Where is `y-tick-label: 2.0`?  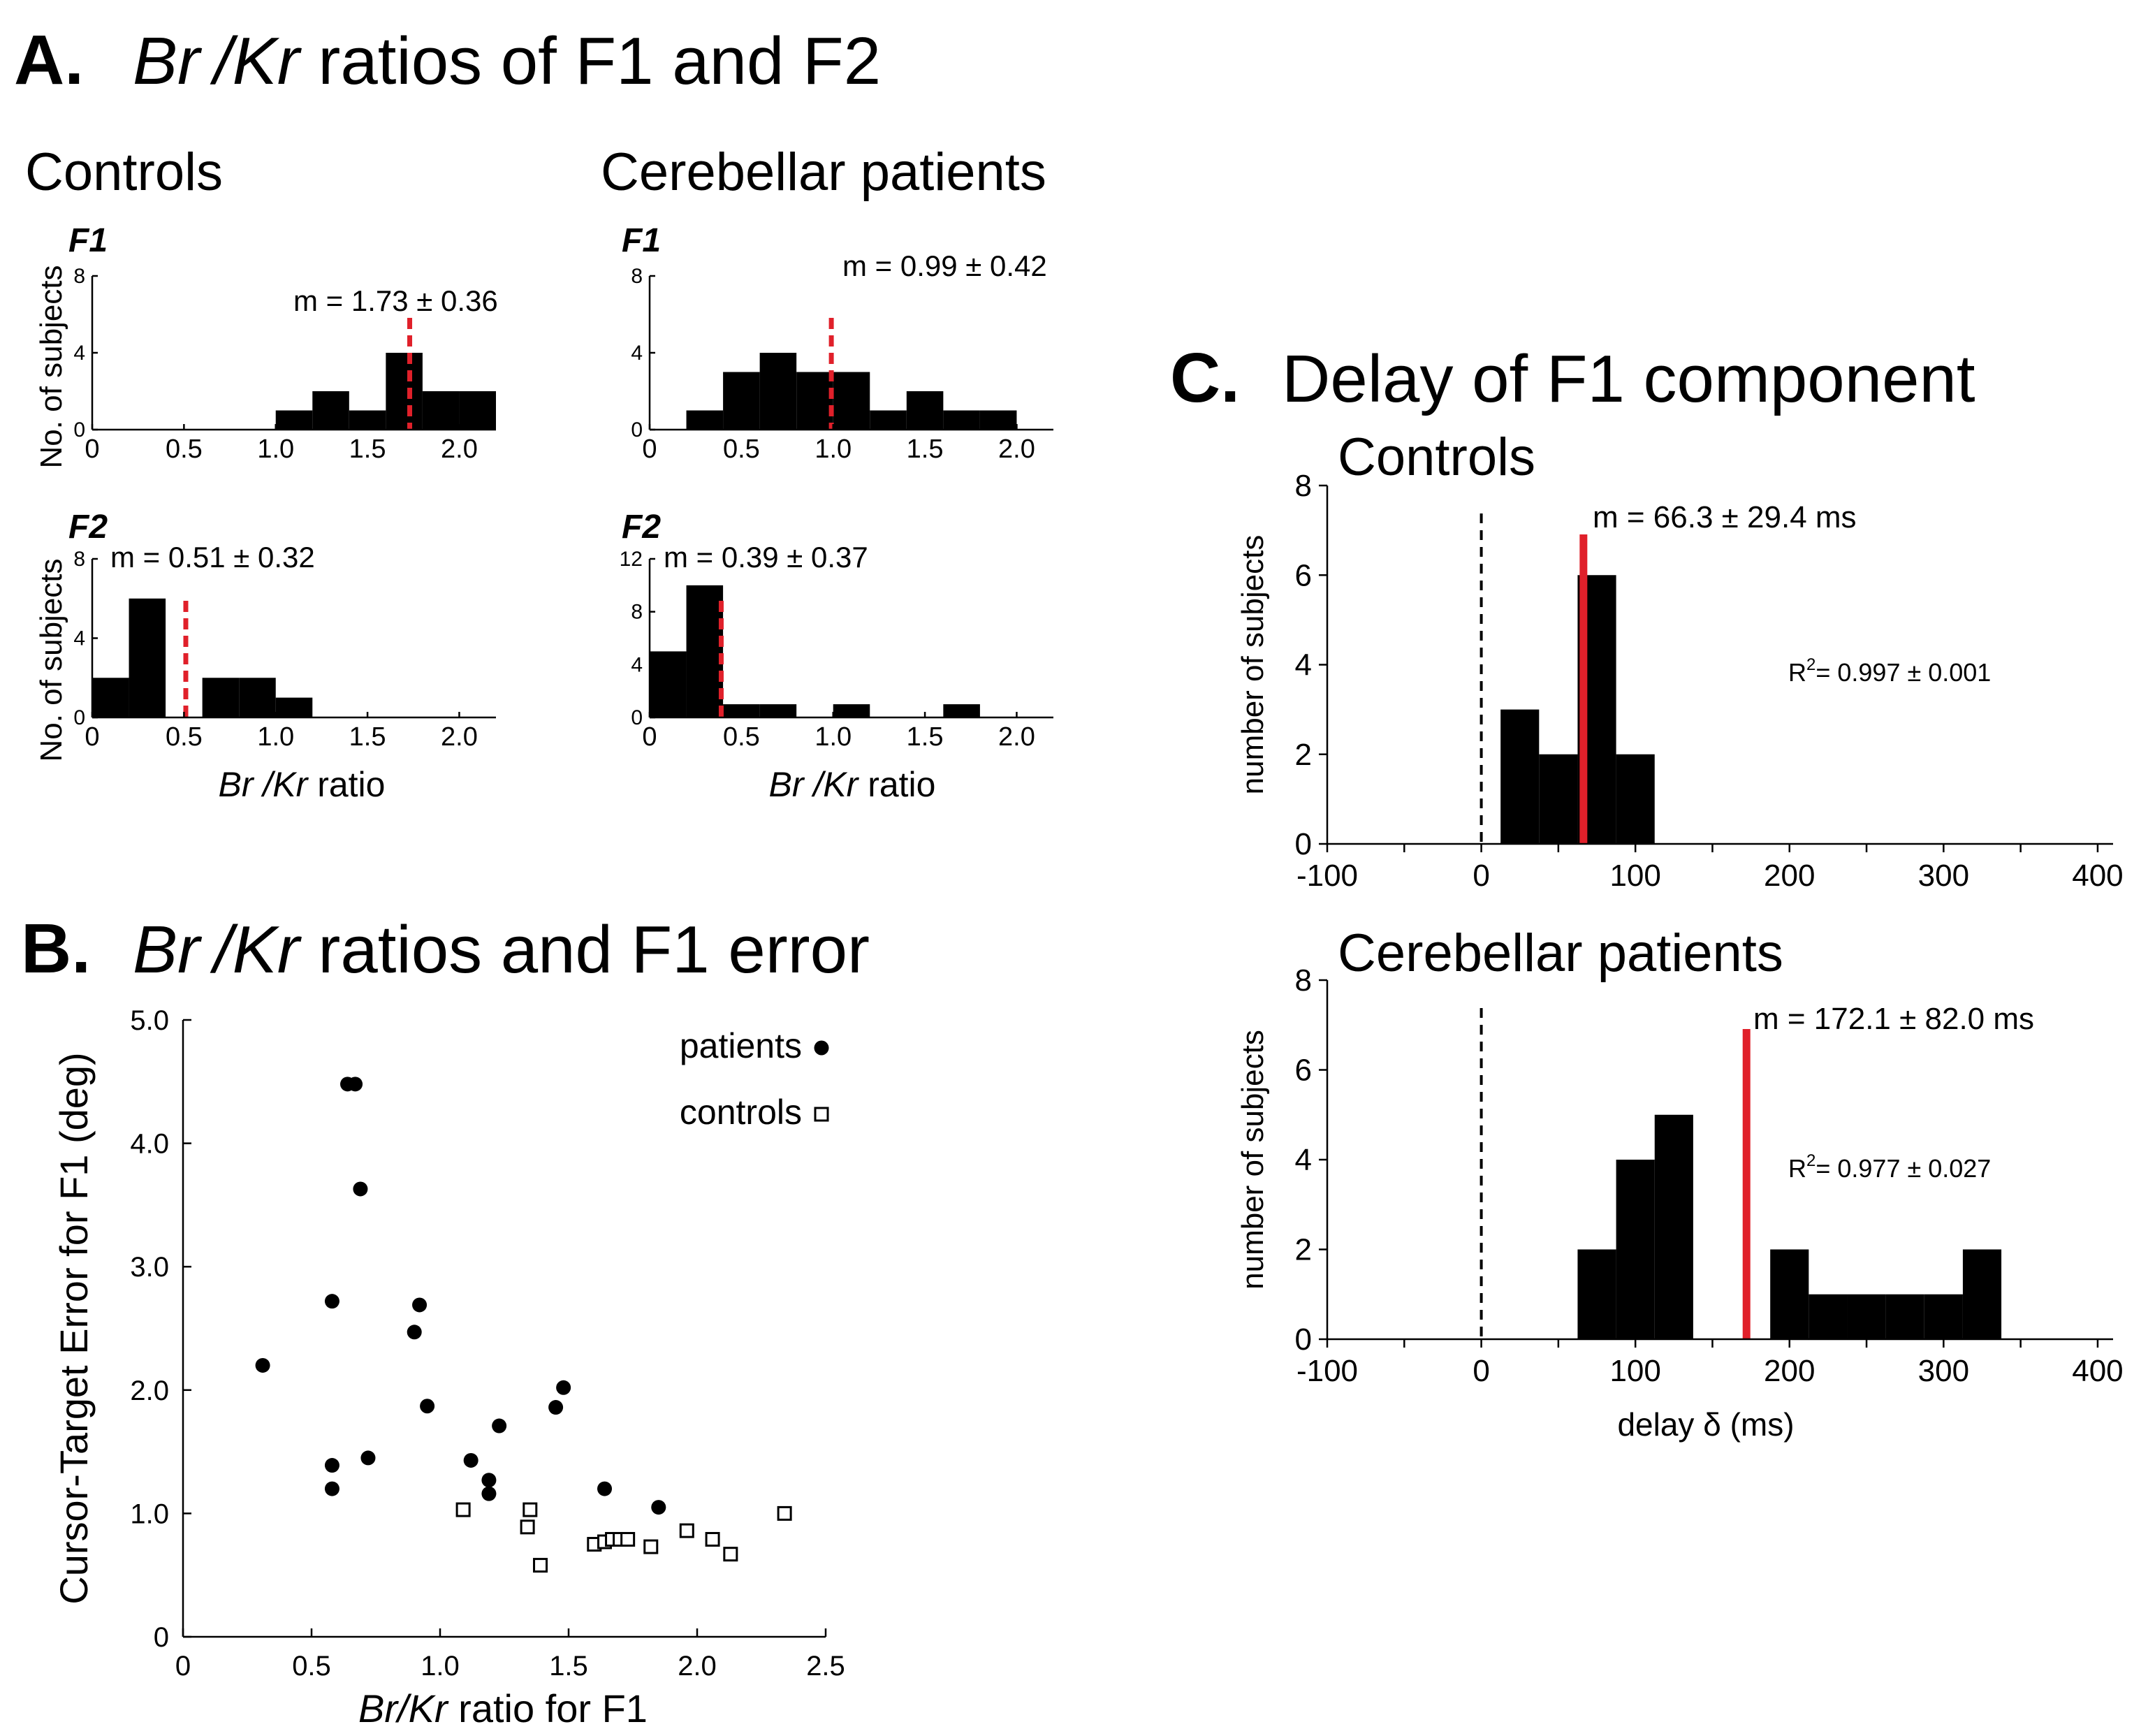
y-tick-label: 2.0 is located at coordinates (149, 1391).